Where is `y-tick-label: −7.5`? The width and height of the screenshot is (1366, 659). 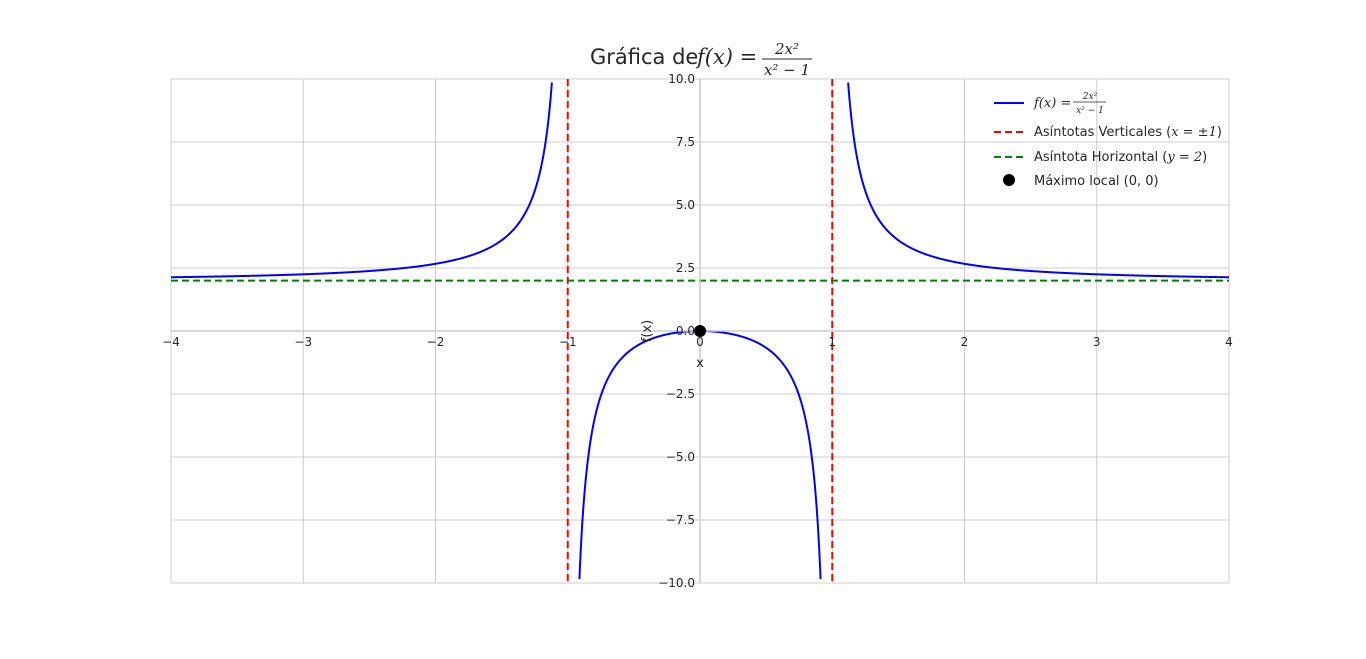
y-tick-label: −7.5 is located at coordinates (680, 520).